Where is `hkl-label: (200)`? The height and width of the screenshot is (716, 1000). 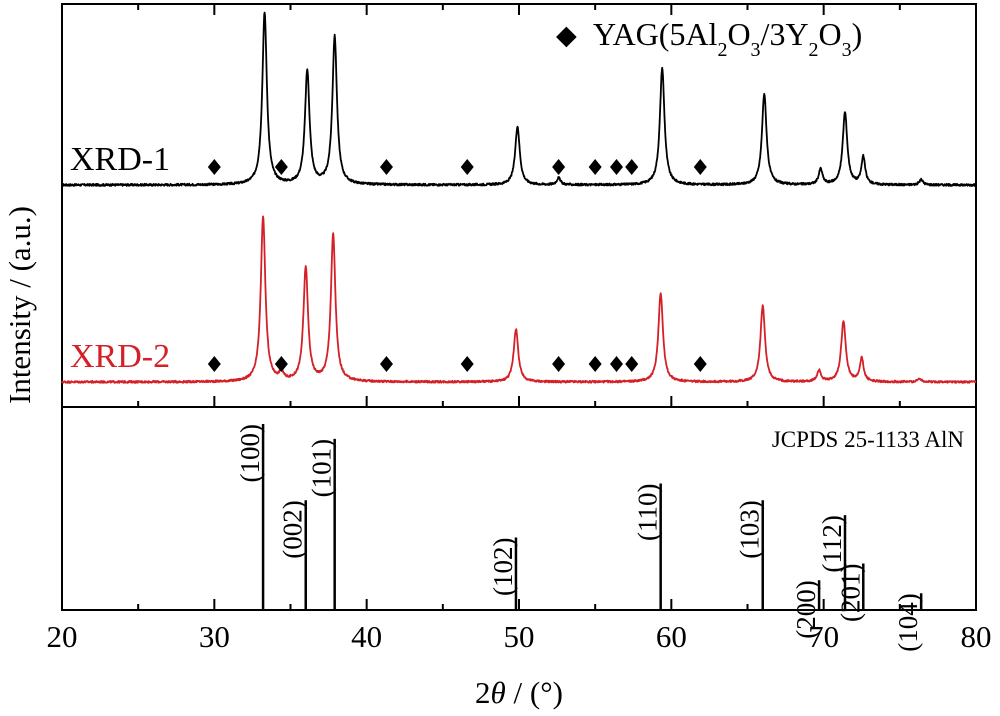
hkl-label: (200) is located at coordinates (806, 609).